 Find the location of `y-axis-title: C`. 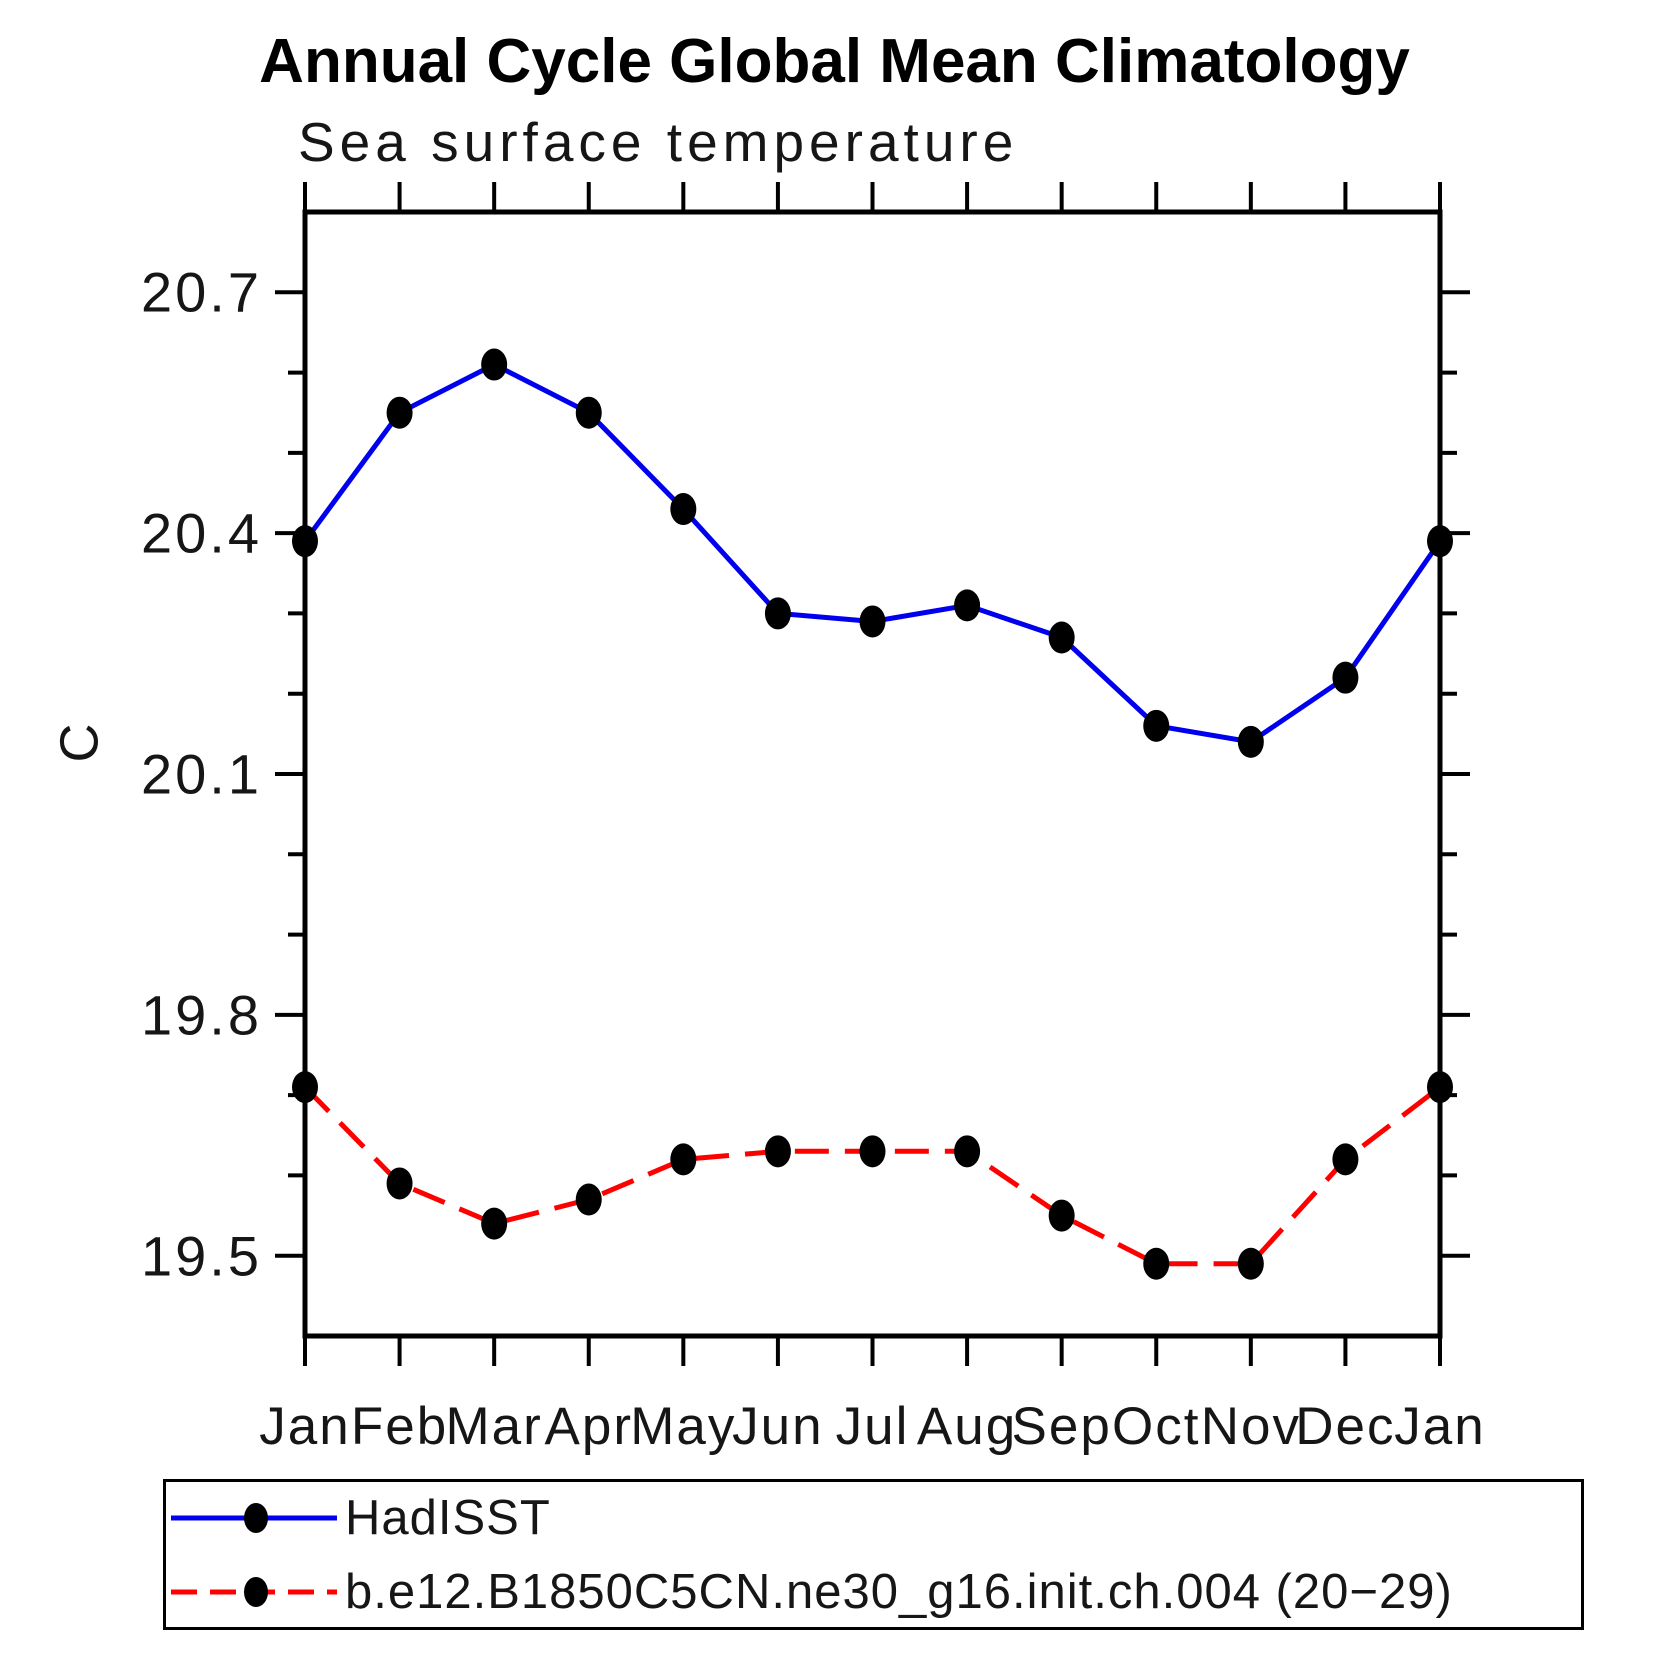

y-axis-title: C is located at coordinates (79, 743).